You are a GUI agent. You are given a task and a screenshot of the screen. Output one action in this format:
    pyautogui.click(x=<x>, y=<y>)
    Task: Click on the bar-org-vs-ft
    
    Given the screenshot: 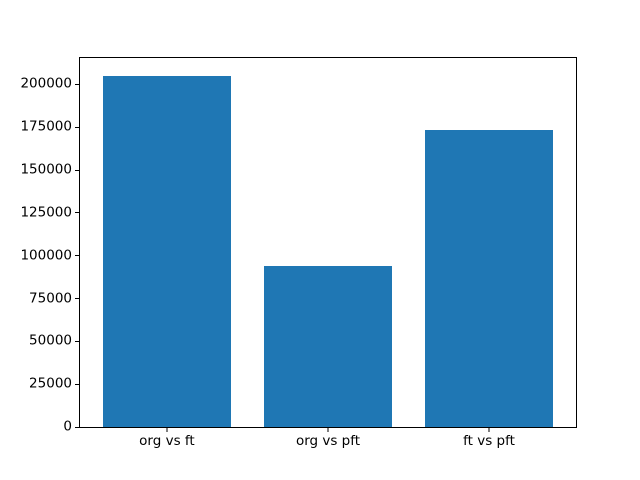 What is the action you would take?
    pyautogui.click(x=167, y=251)
    